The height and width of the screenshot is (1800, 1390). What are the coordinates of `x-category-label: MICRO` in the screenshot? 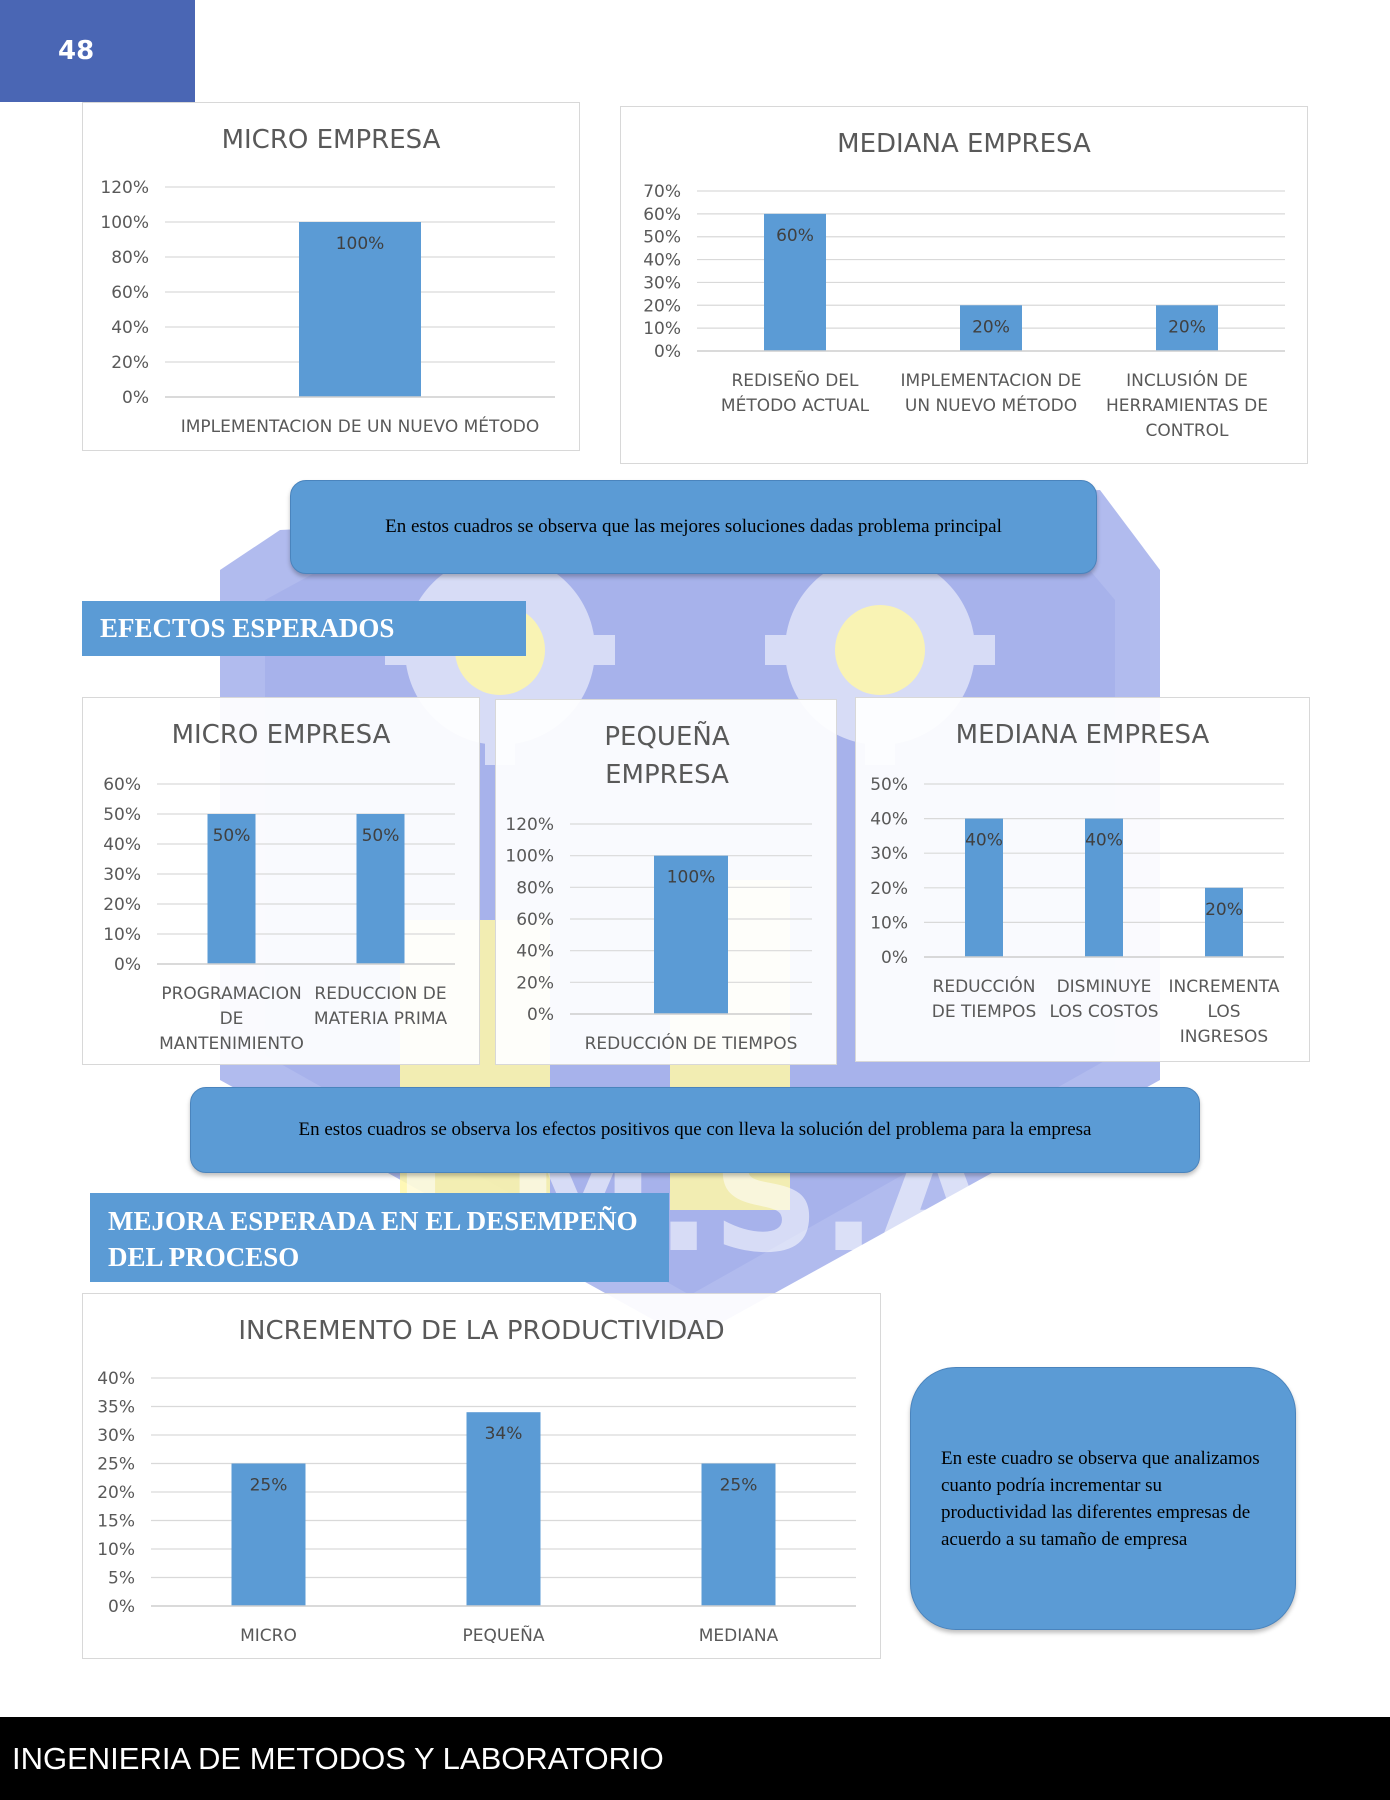 It's located at (268, 1636).